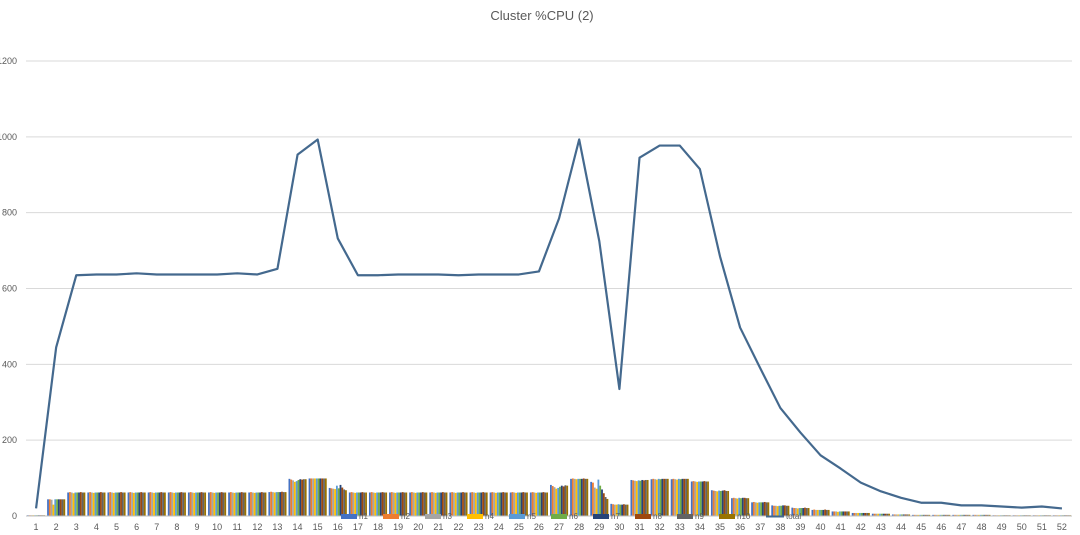 The width and height of the screenshot is (1080, 535). Describe the element at coordinates (298, 527) in the screenshot. I see `x-tick-label: 14` at that location.